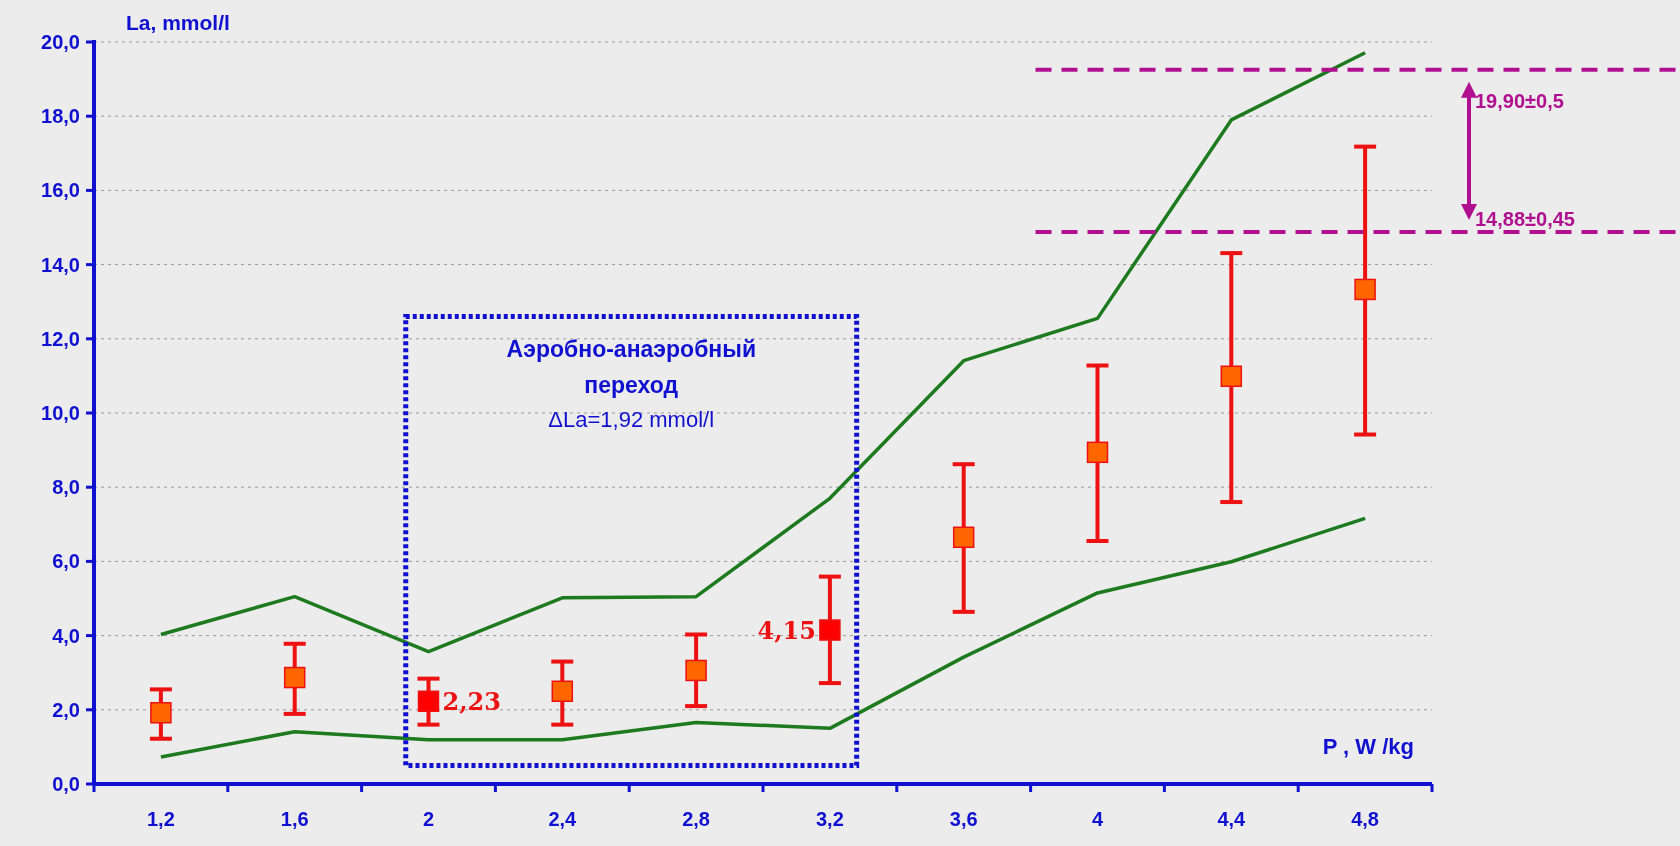 The image size is (1680, 846). Describe the element at coordinates (160, 819) in the screenshot. I see `x-tick-label: 1,2` at that location.